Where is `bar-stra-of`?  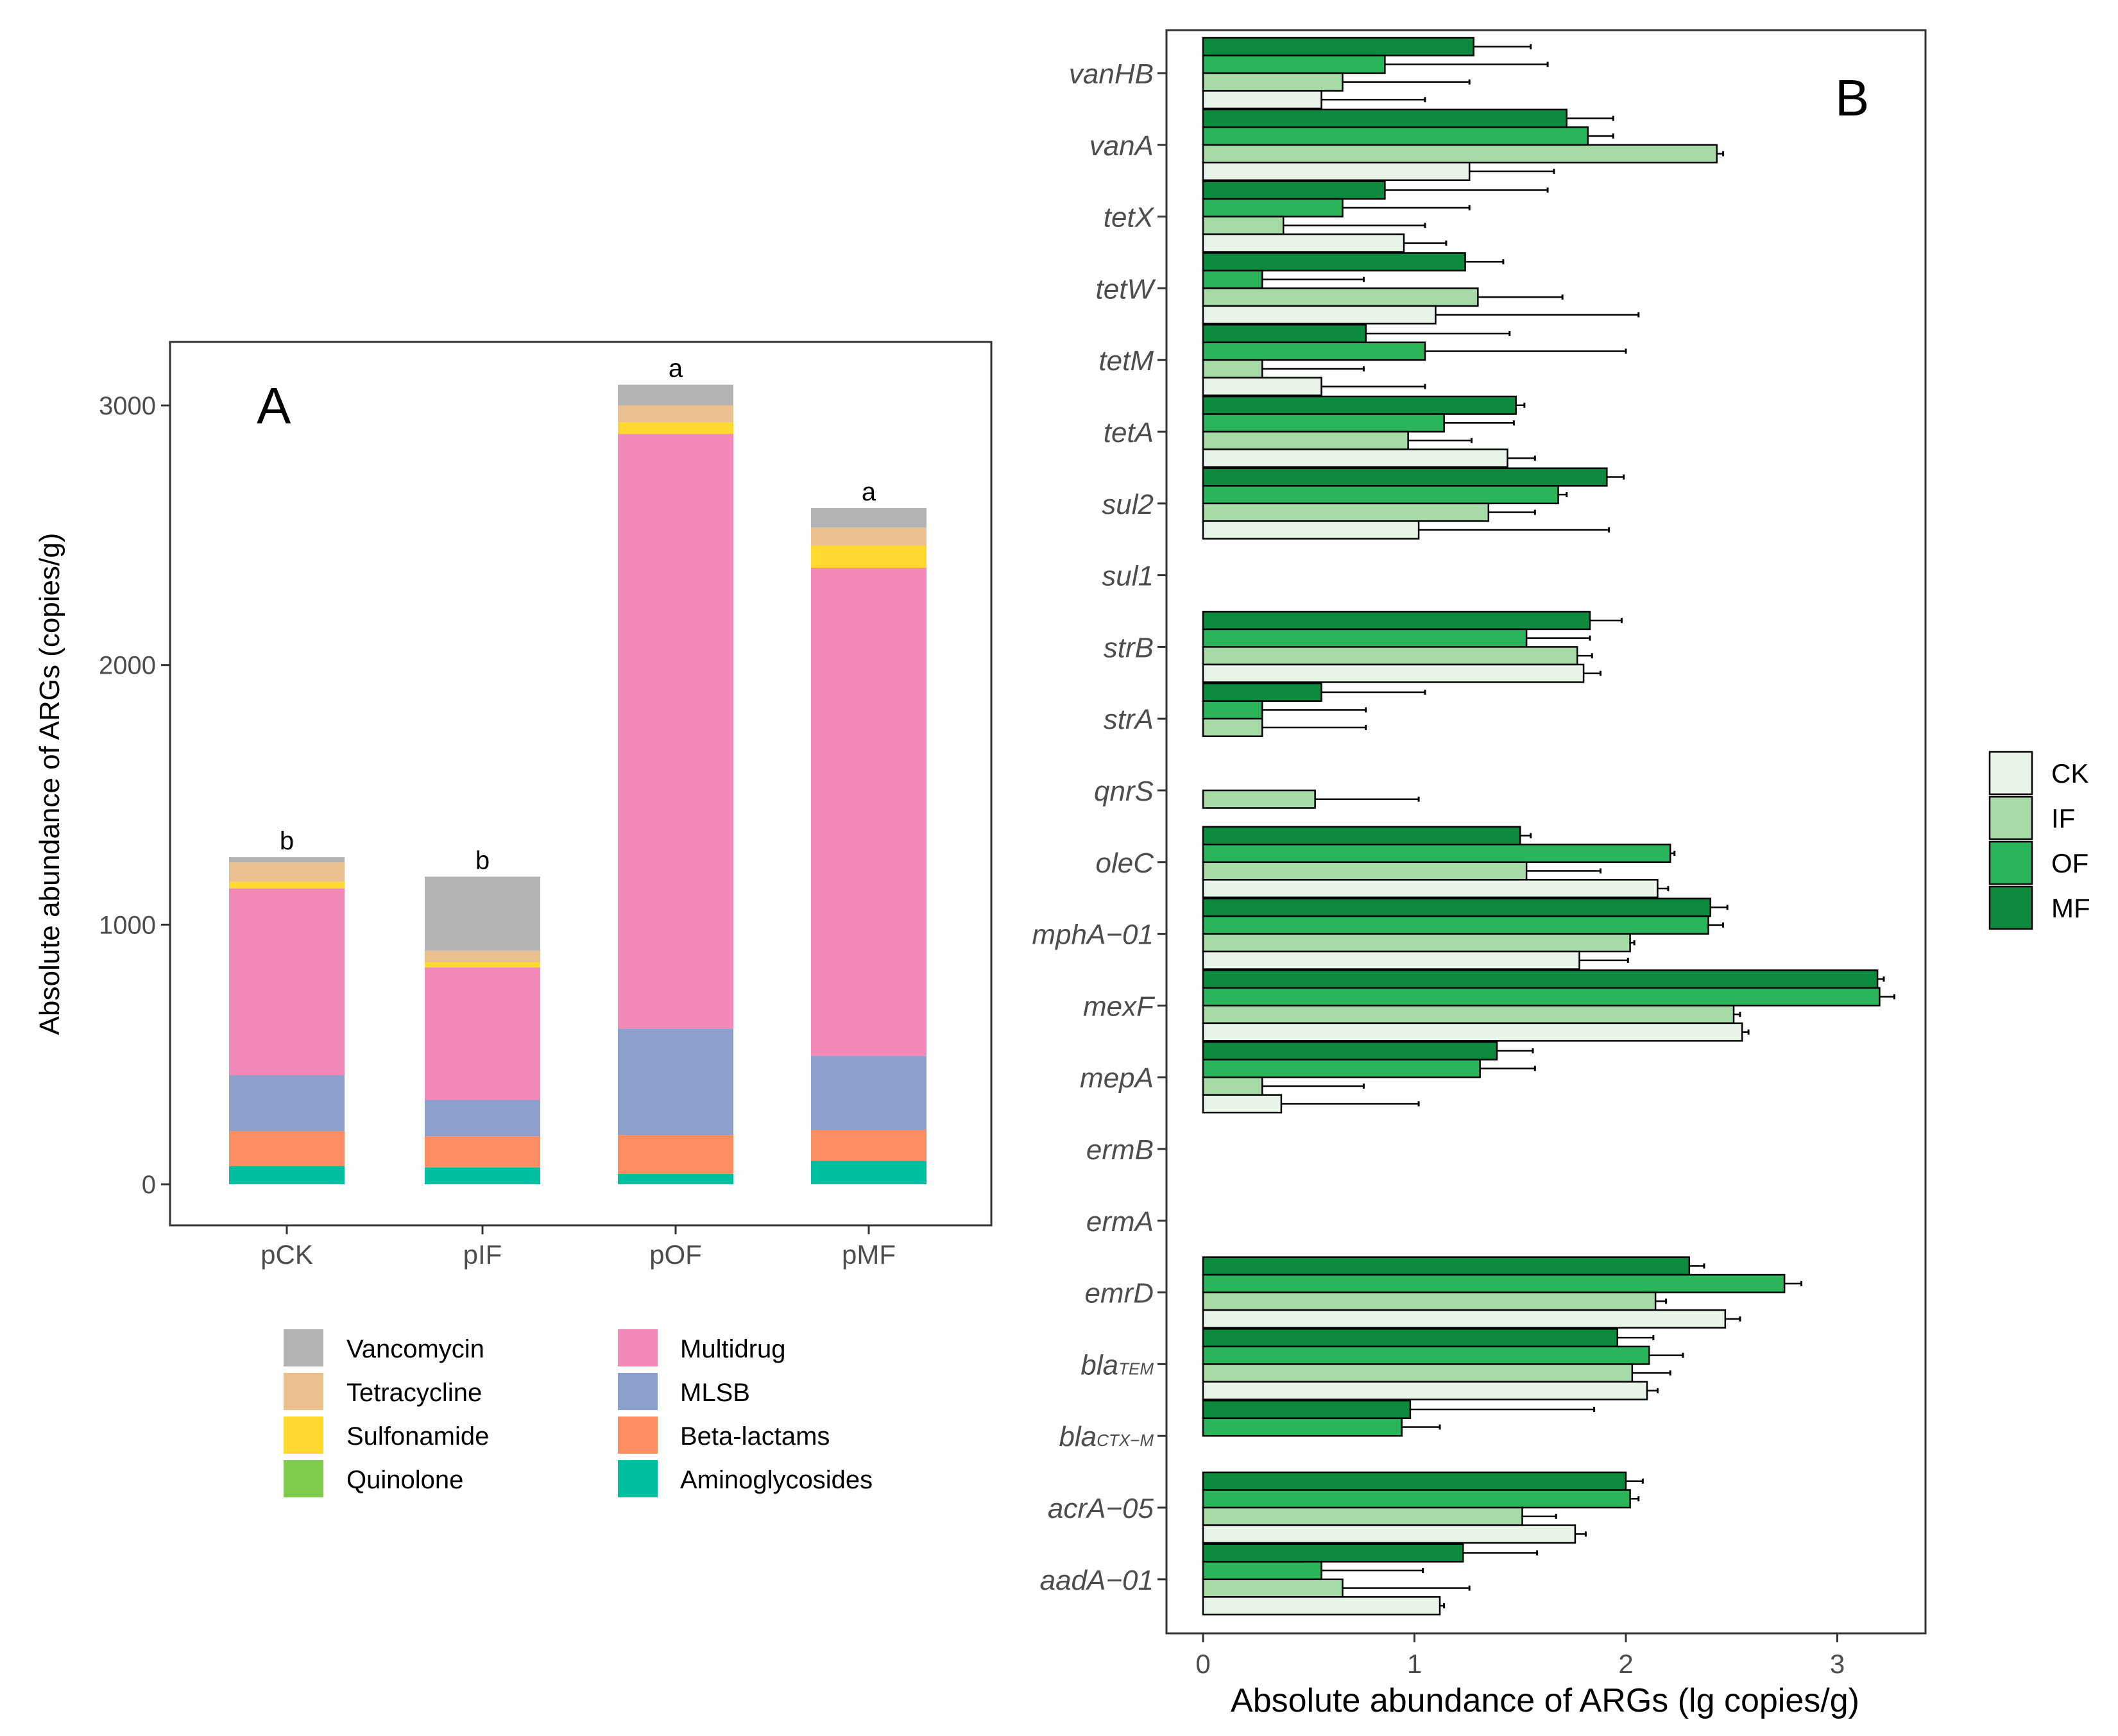
bar-stra-of is located at coordinates (1232, 710).